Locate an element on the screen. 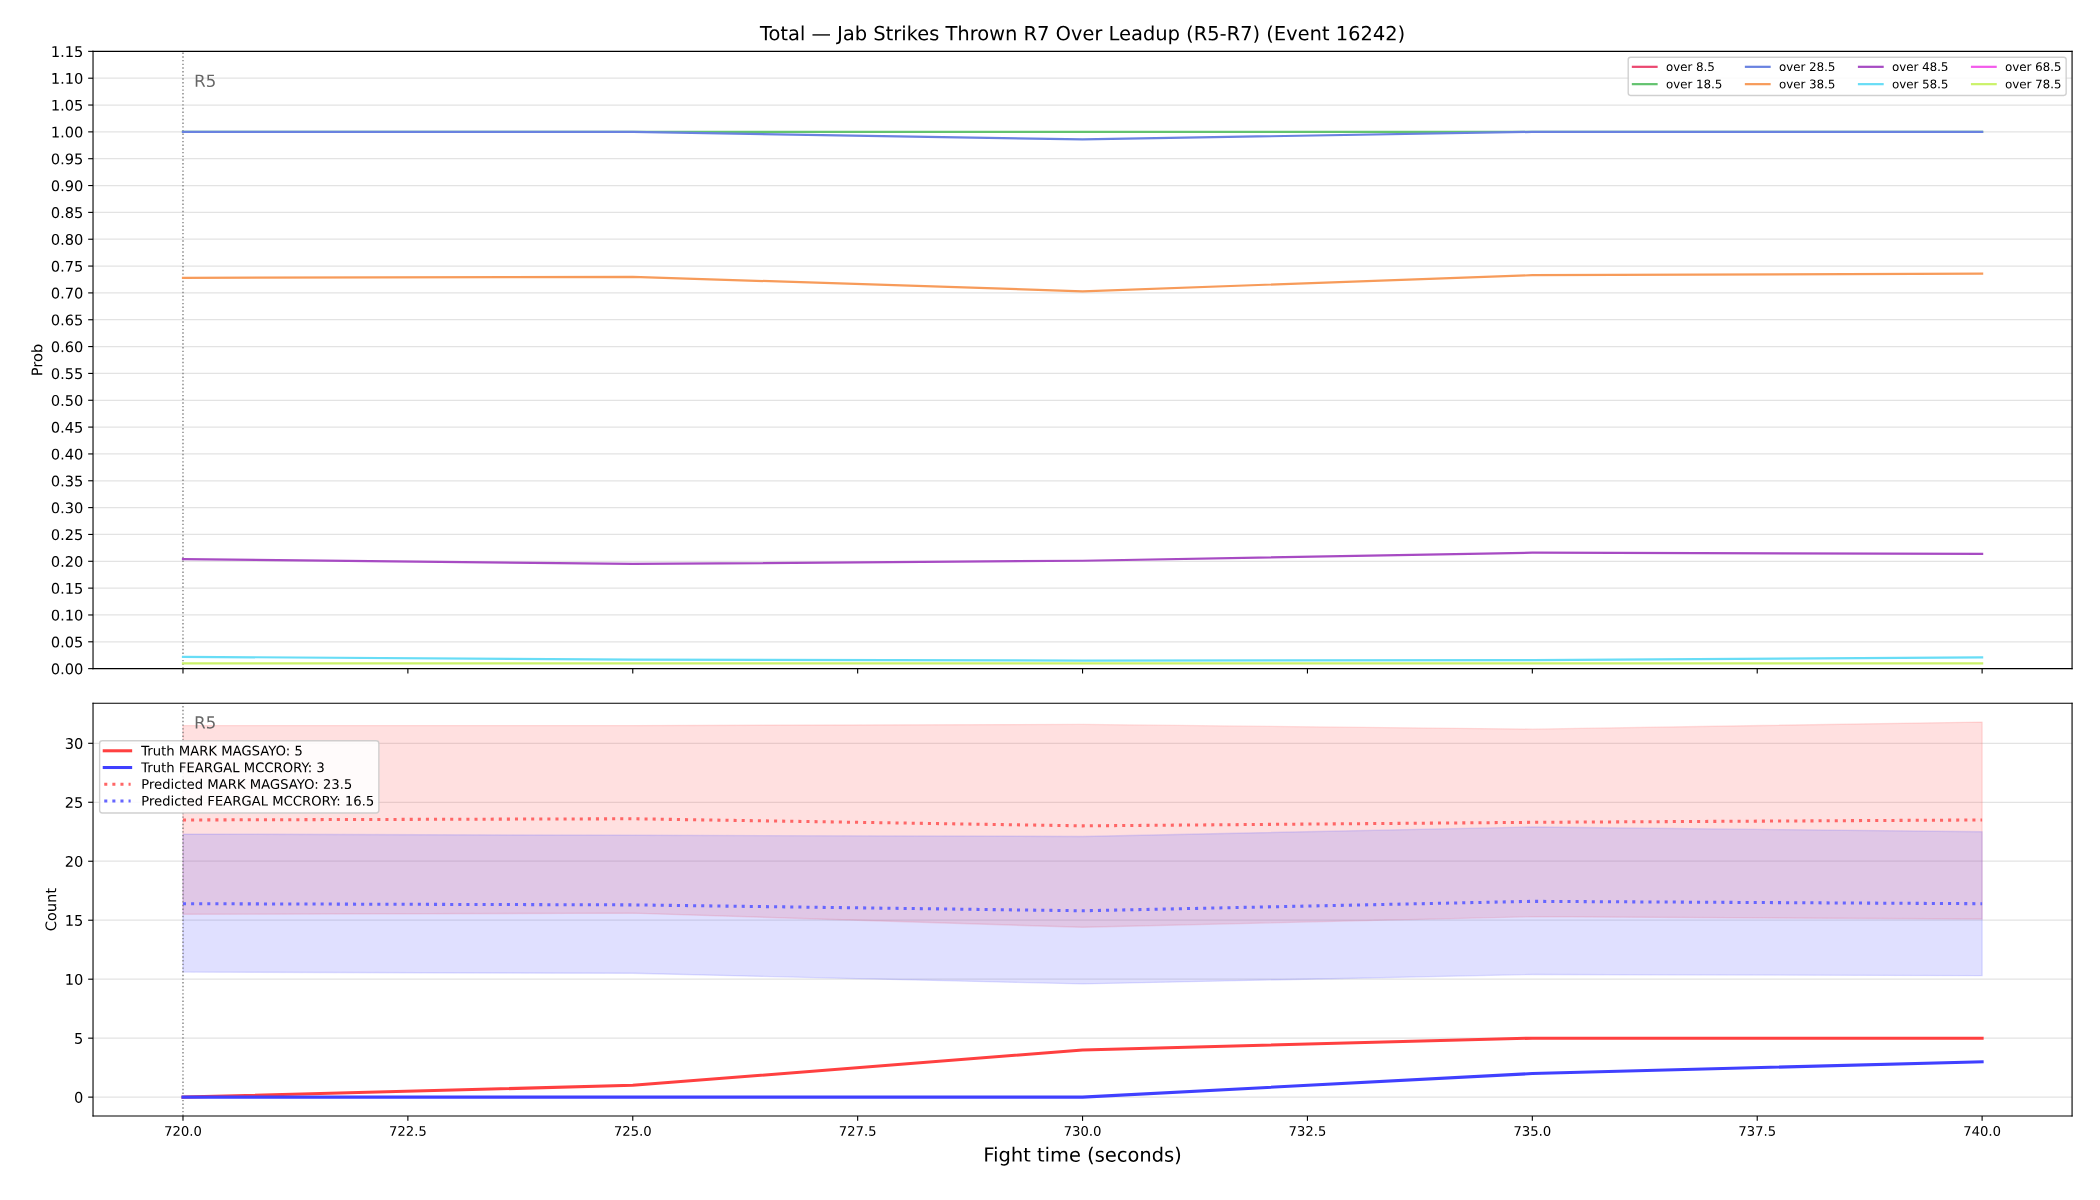  y-tick-label: 0.40 is located at coordinates (67, 454).